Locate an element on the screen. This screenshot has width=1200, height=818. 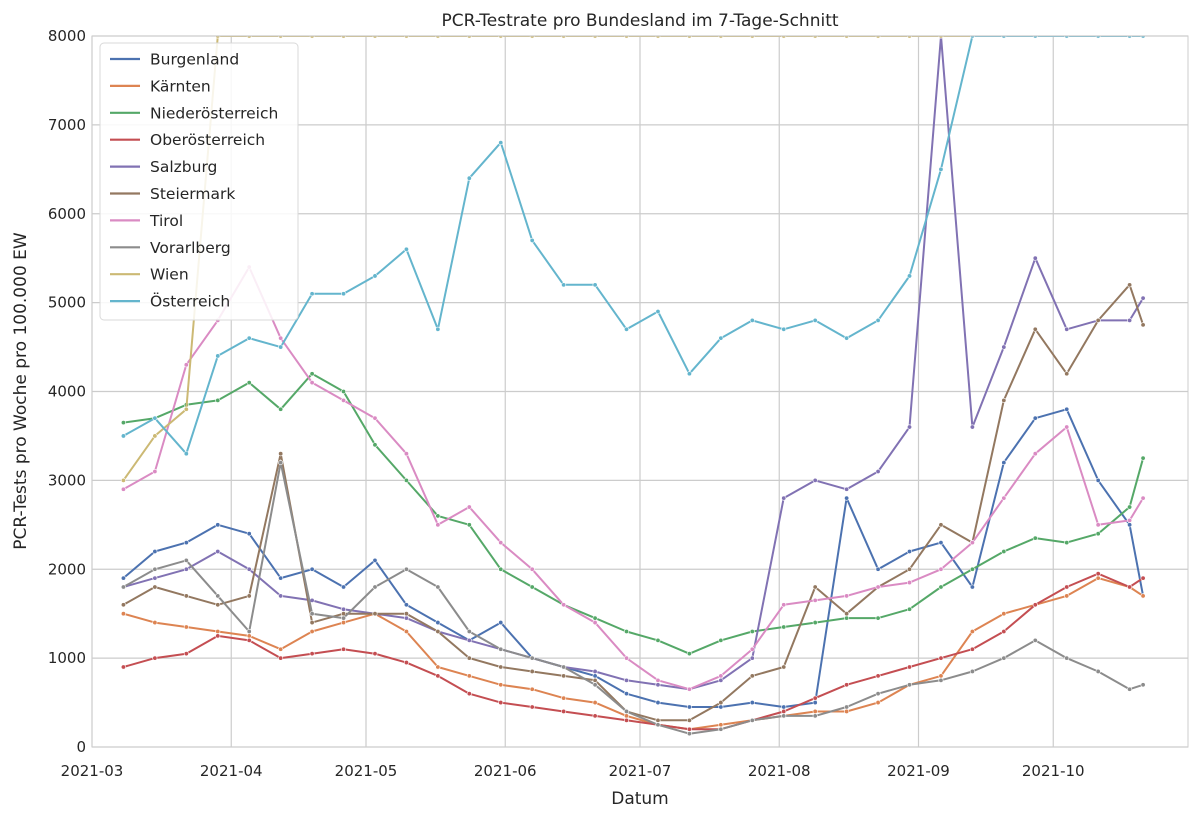
y-tick-label: 4000 is located at coordinates (67, 392).